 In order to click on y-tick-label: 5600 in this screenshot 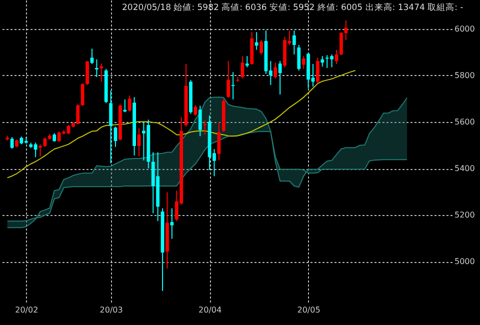, I will do `click(464, 121)`.